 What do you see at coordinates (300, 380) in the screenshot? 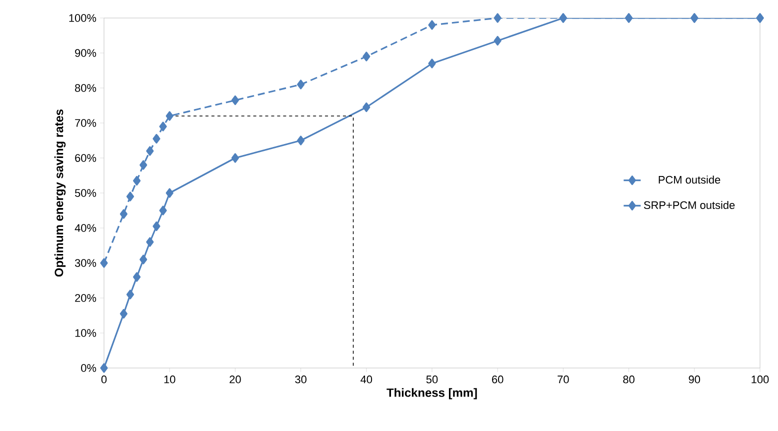
I see `x-tick-label: 30` at bounding box center [300, 380].